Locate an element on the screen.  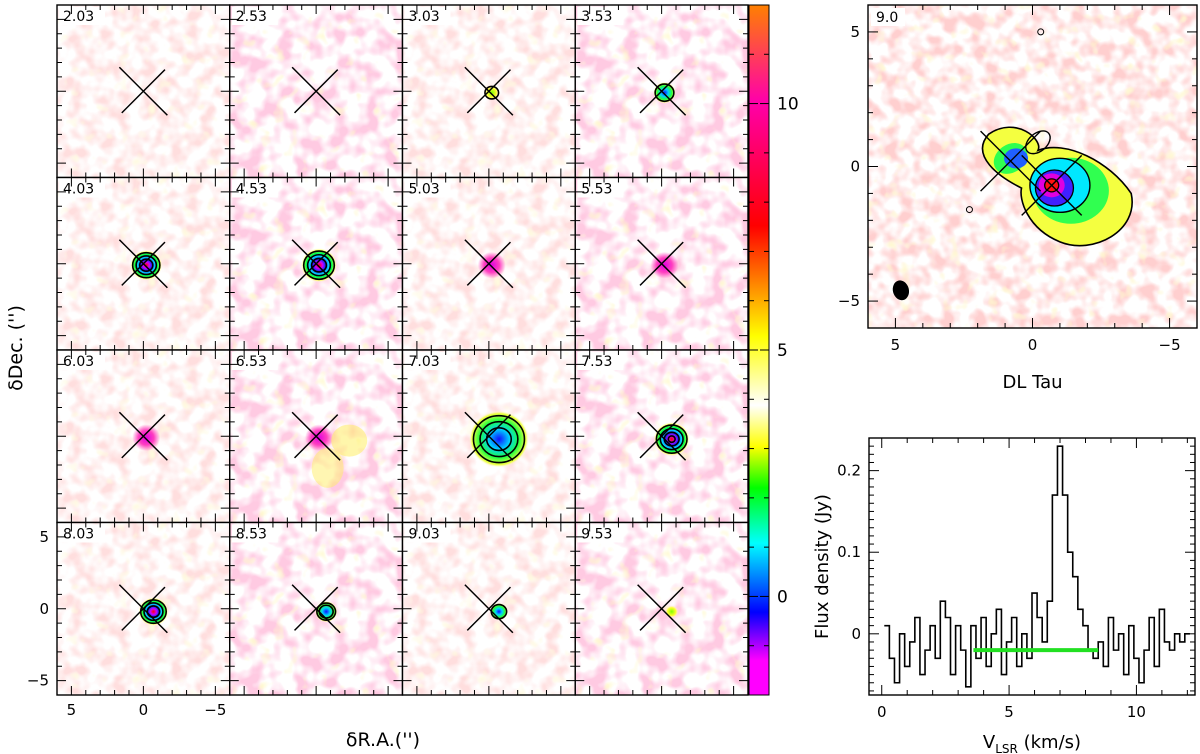
channel-panel: 7.03 is located at coordinates (488, 436).